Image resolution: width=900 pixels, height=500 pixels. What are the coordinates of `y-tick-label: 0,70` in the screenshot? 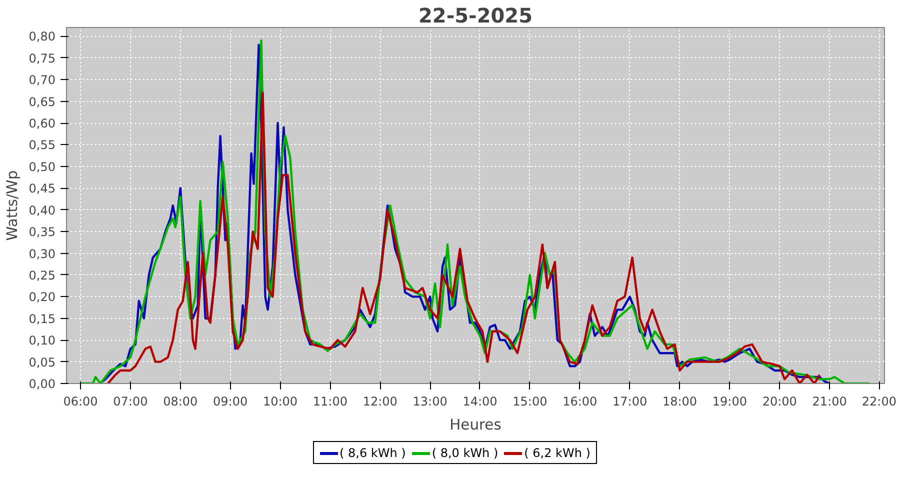 It's located at (42, 80).